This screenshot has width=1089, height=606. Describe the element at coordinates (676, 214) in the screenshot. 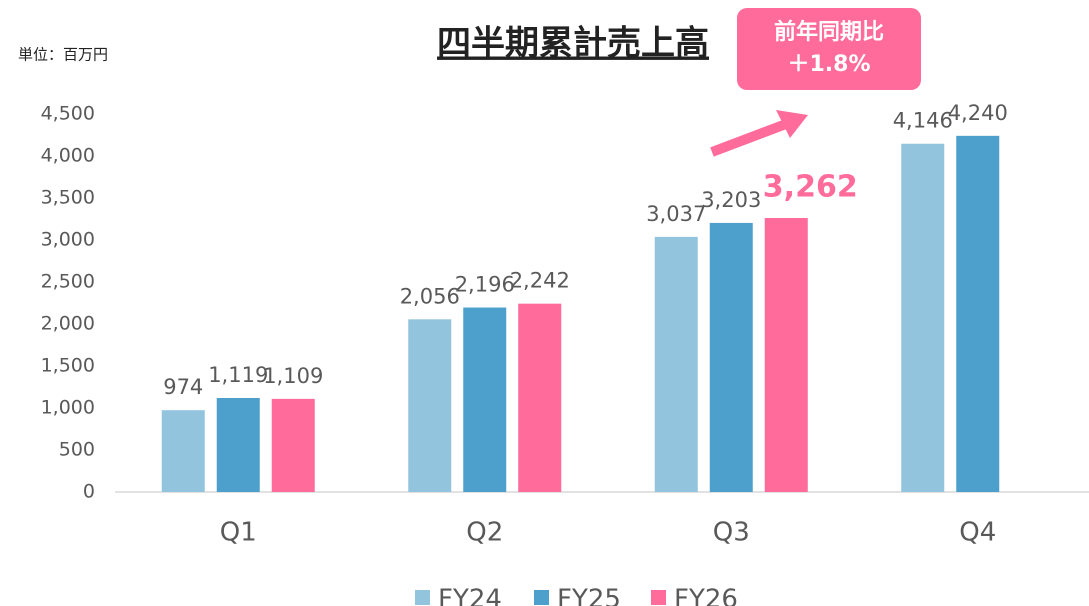

I see `data-label: 3,037` at that location.